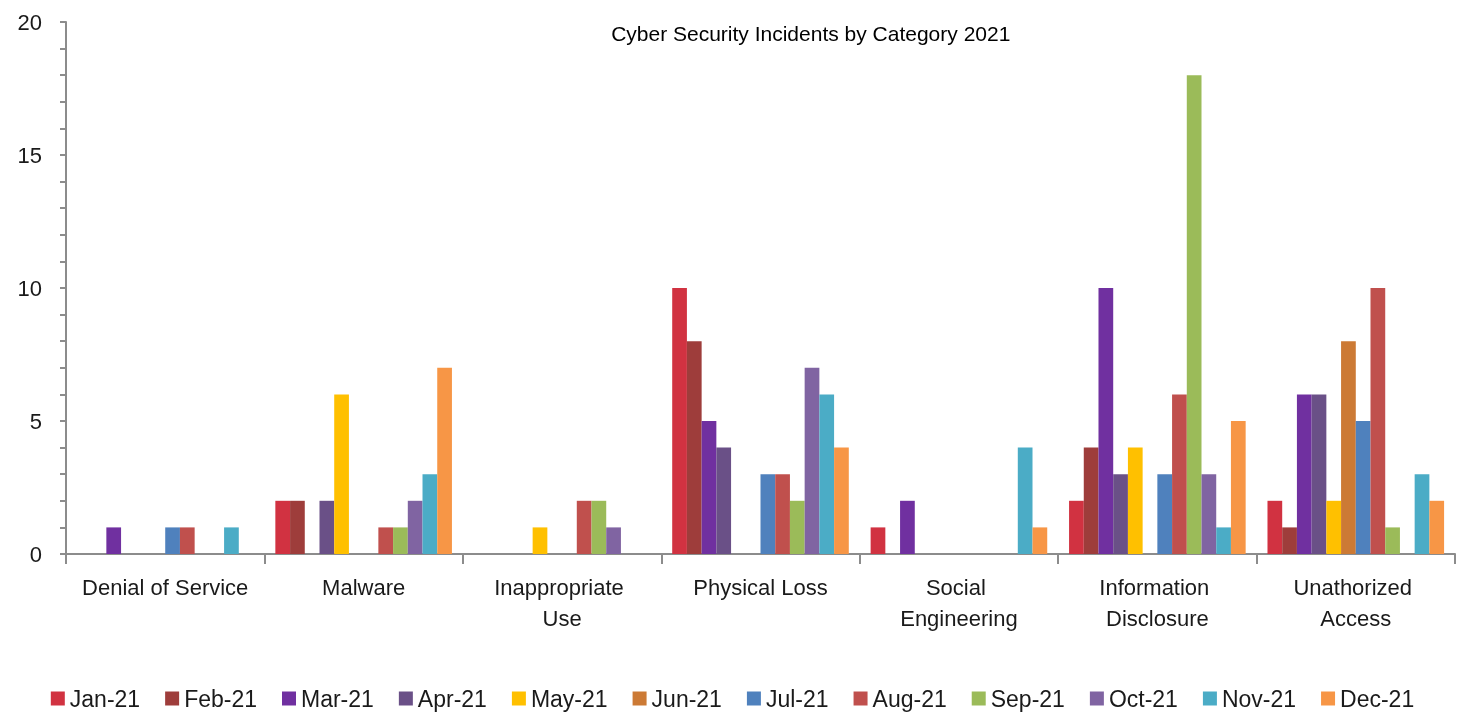  I want to click on legend-label: Jul-21, so click(797, 698).